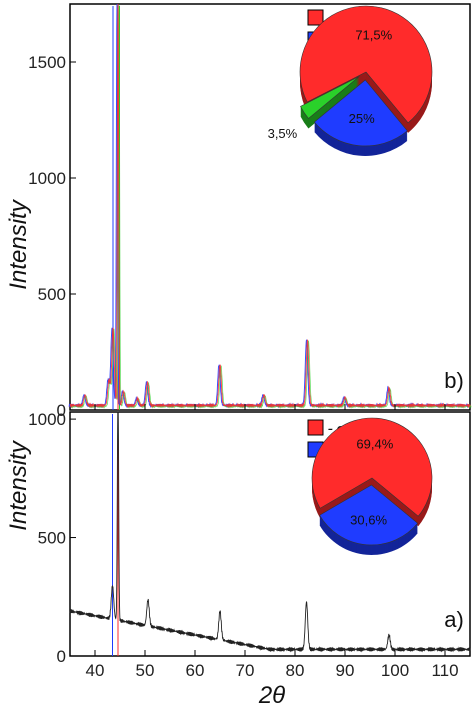  I want to click on x-tick-label: 70, so click(245, 670).